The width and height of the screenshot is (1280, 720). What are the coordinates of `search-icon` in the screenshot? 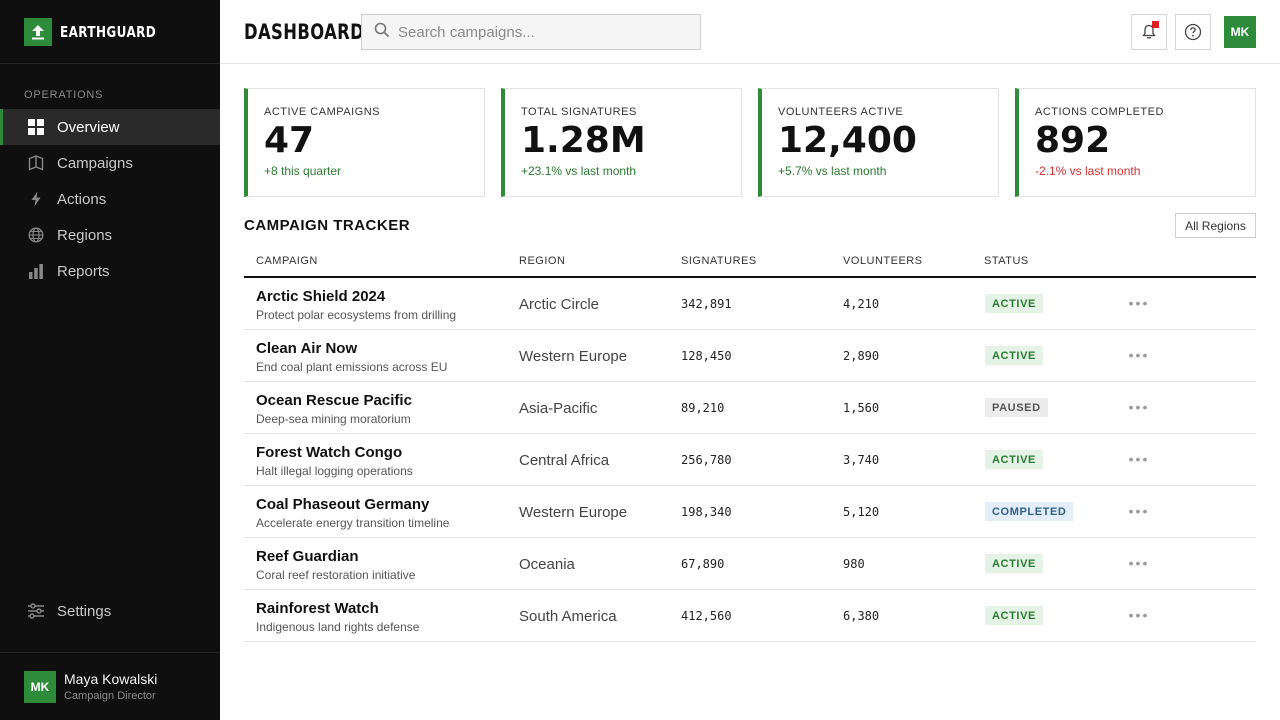 It's located at (382, 32).